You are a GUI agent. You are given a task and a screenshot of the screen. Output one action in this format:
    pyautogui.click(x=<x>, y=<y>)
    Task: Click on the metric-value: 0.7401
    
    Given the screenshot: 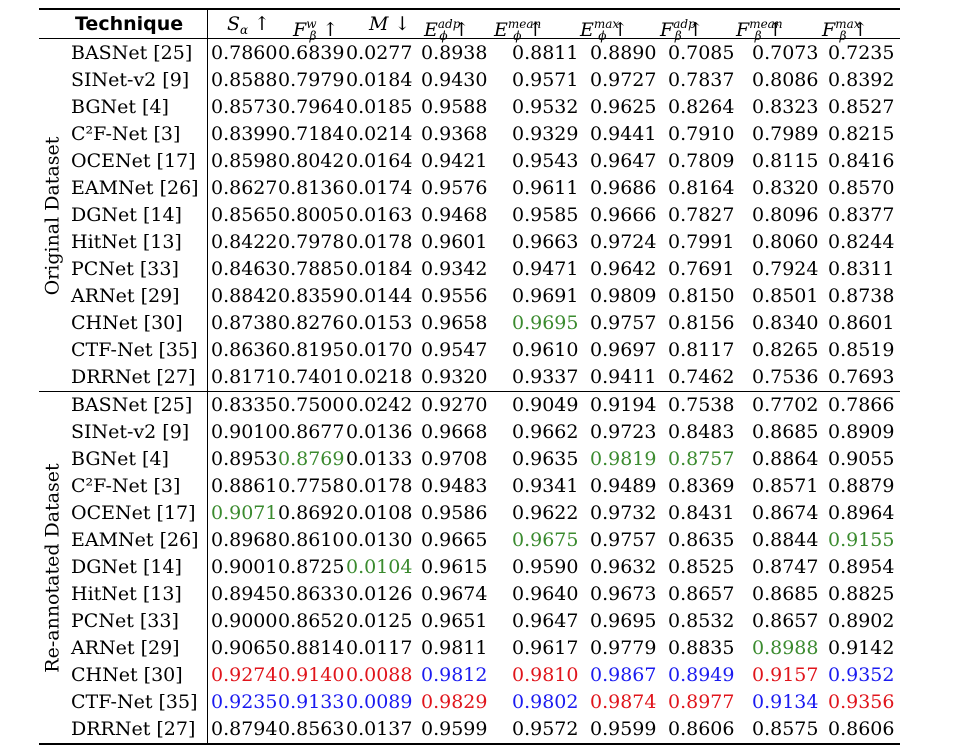 What is the action you would take?
    pyautogui.click(x=311, y=377)
    